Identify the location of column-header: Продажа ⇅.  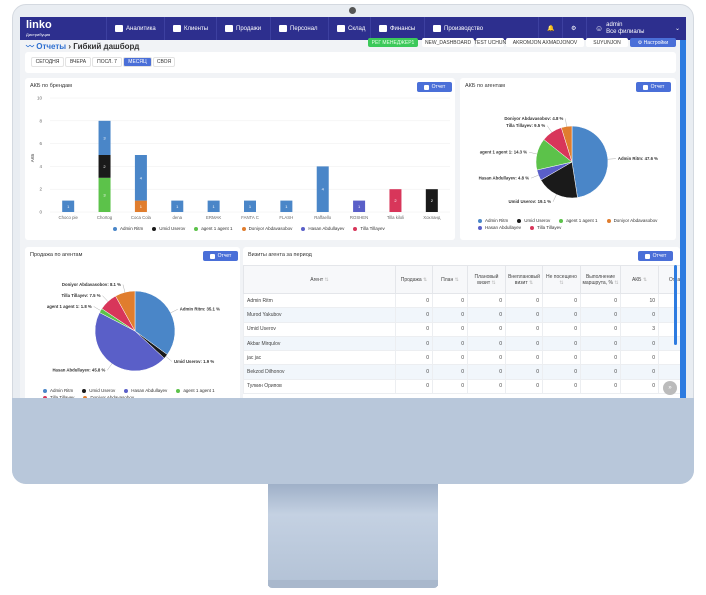
(414, 279).